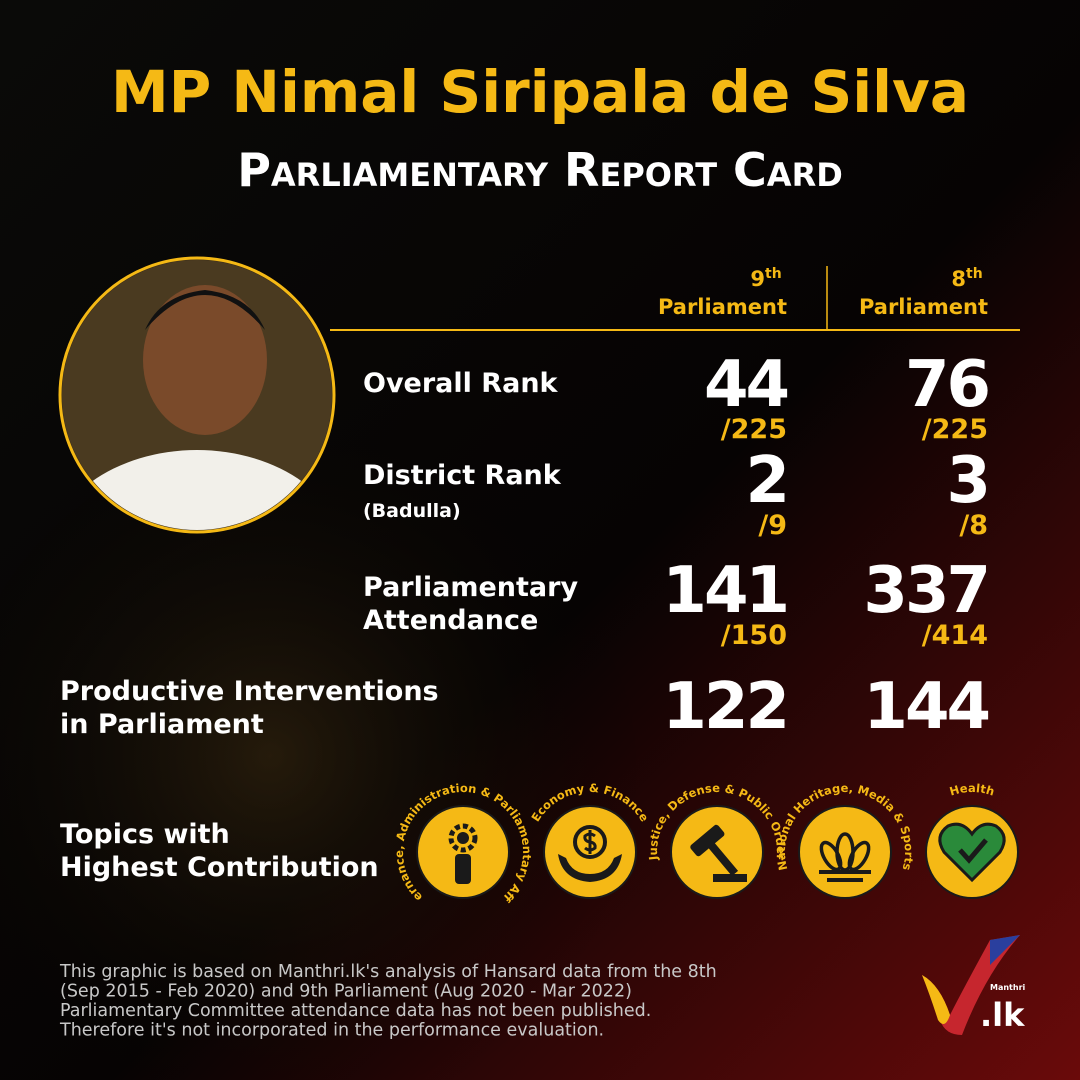 The image size is (1080, 1080). What do you see at coordinates (462, 475) in the screenshot?
I see `row-label: District Rank` at bounding box center [462, 475].